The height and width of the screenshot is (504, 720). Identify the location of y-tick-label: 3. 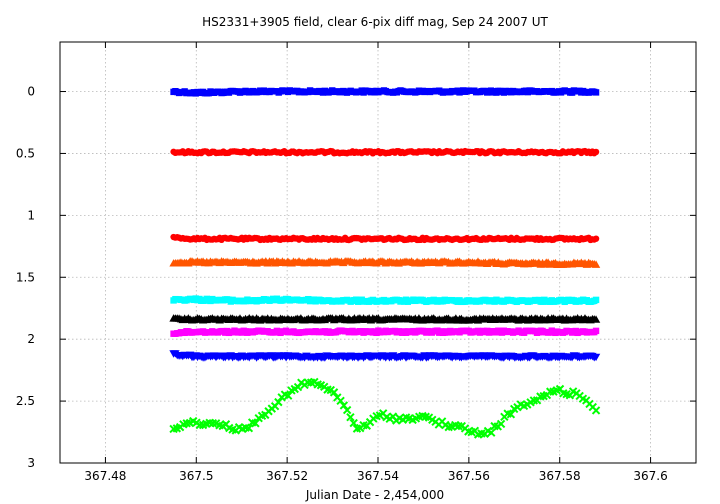
(31, 463).